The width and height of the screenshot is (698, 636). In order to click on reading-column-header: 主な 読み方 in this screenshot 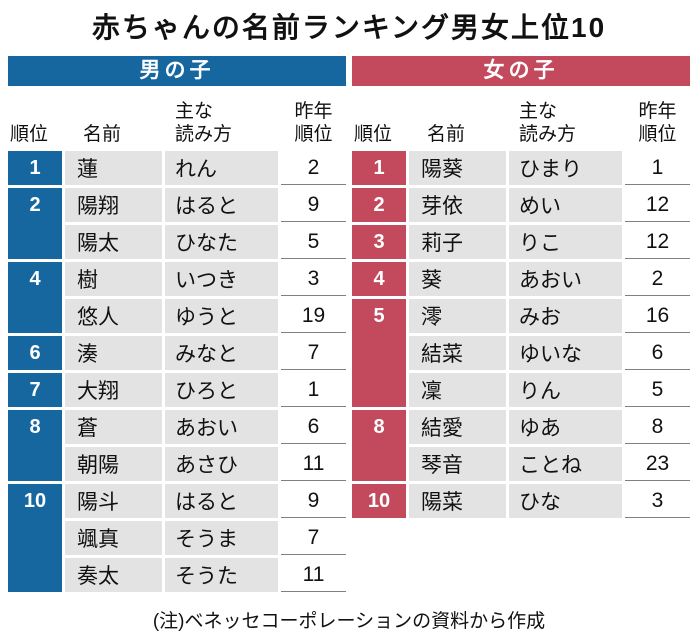, I will do `click(221, 123)`.